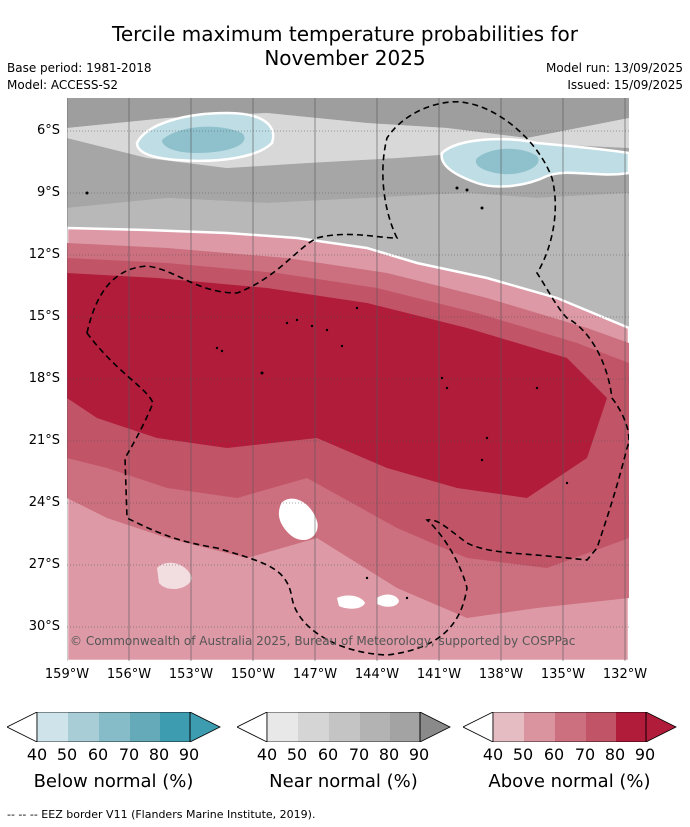 The height and width of the screenshot is (827, 690). I want to click on x-tick-label: 159°W, so click(67, 674).